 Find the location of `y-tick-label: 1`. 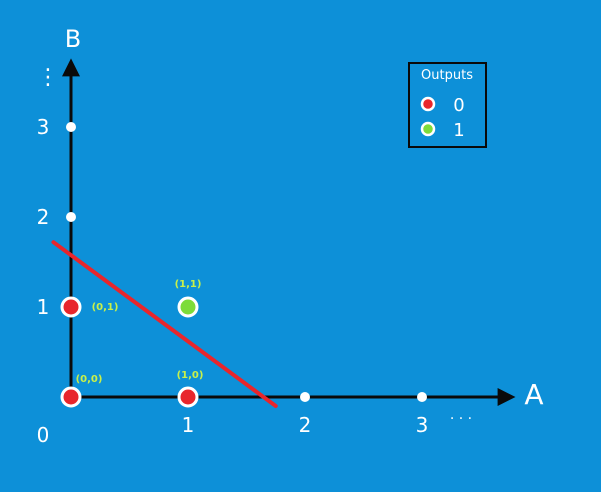

y-tick-label: 1 is located at coordinates (43, 307).